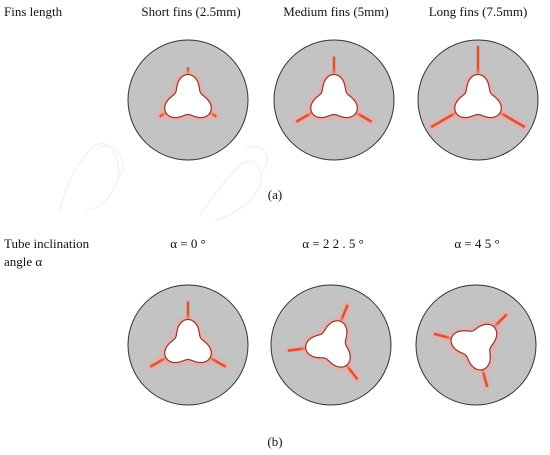 The width and height of the screenshot is (550, 455). Describe the element at coordinates (275, 441) in the screenshot. I see `caption-b: (b)` at that location.